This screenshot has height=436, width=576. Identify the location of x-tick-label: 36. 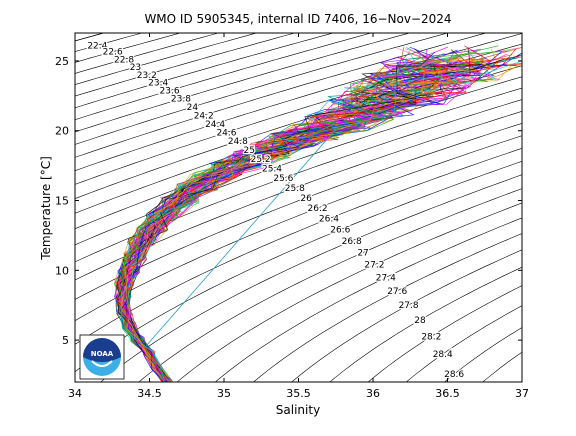
(373, 393).